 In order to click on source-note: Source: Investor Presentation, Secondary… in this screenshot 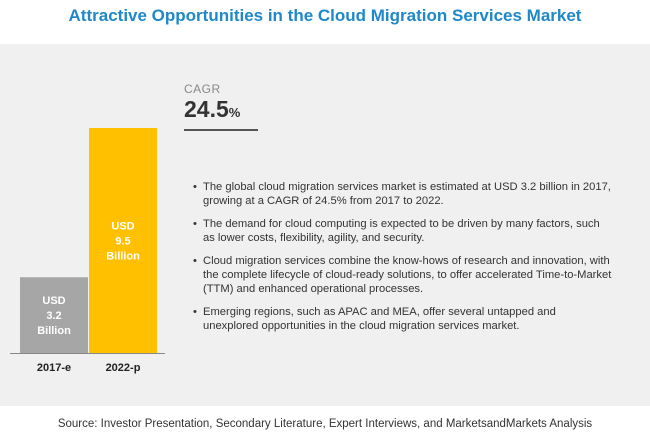, I will do `click(325, 424)`.